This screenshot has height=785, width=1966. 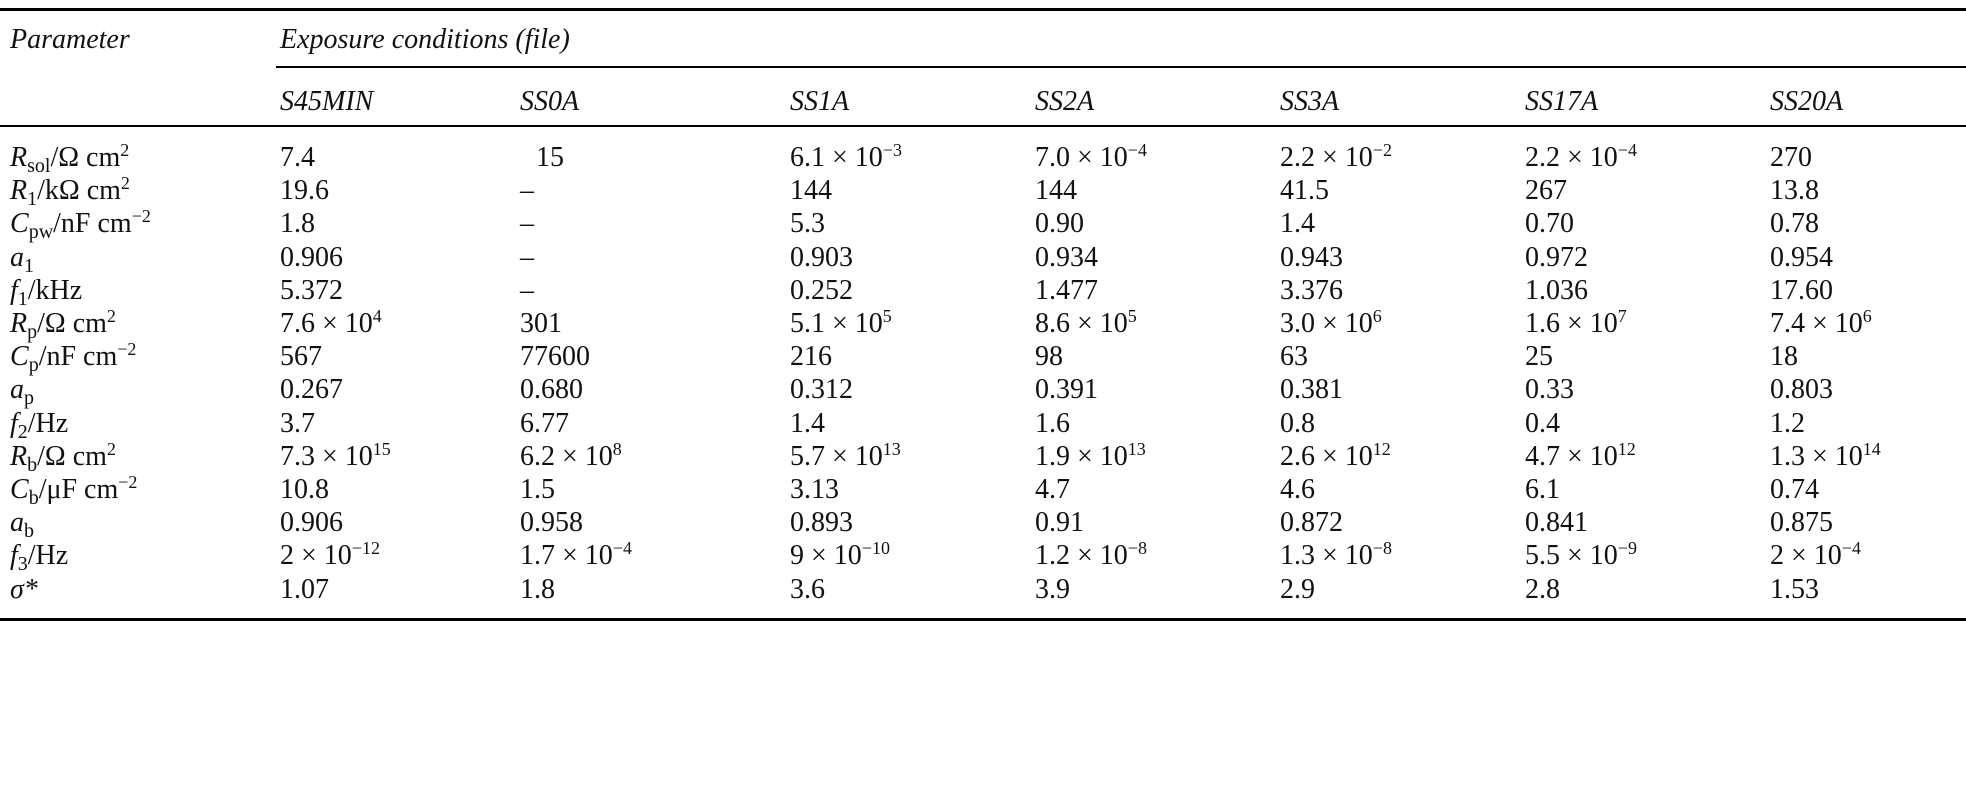 What do you see at coordinates (48, 423) in the screenshot?
I see `parameter-unit: /Hz` at bounding box center [48, 423].